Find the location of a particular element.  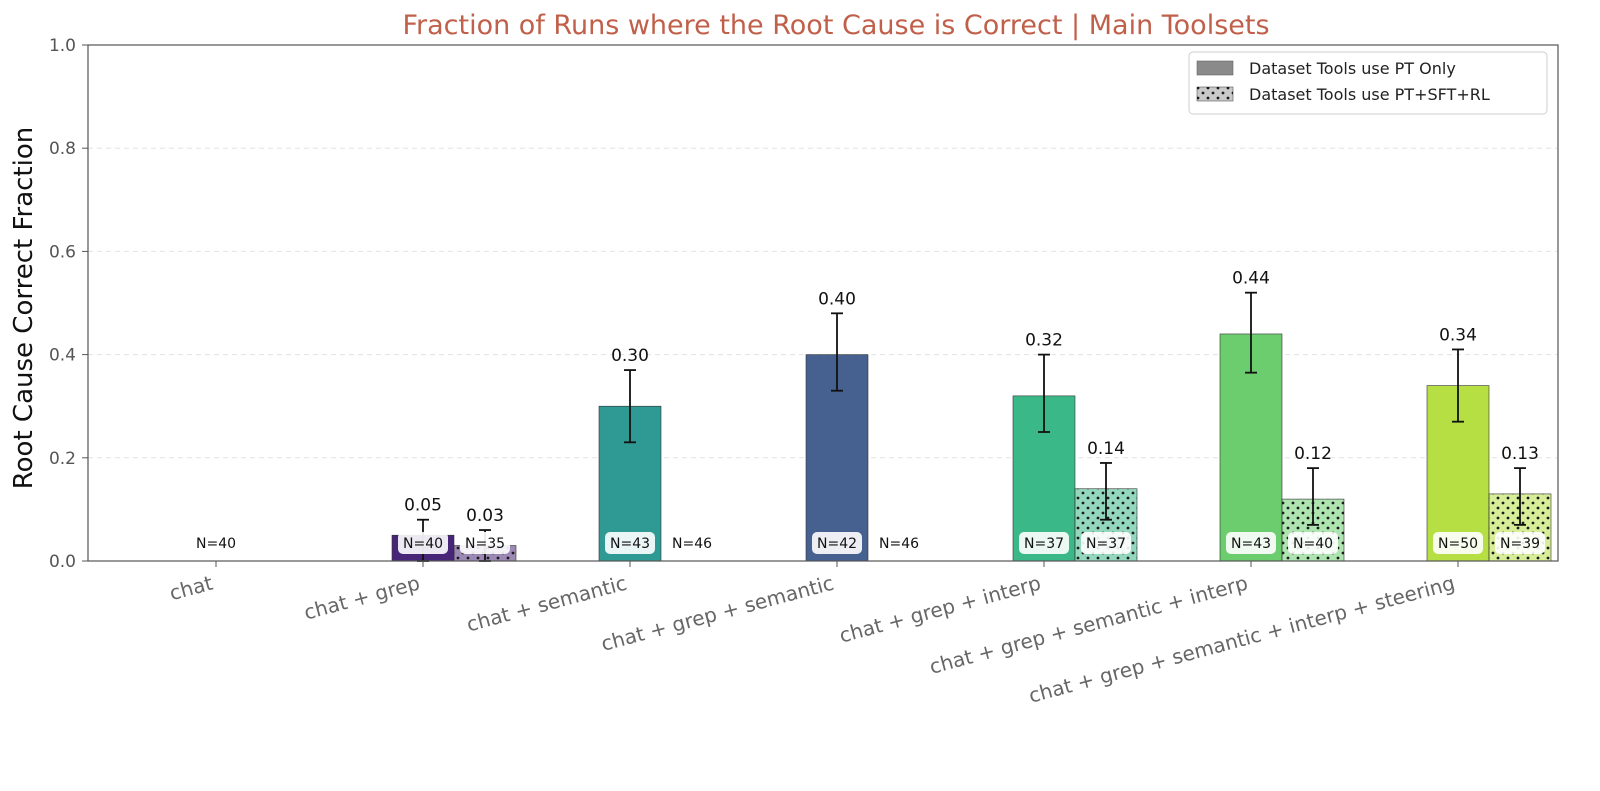

n-label: N=35 is located at coordinates (485, 544).